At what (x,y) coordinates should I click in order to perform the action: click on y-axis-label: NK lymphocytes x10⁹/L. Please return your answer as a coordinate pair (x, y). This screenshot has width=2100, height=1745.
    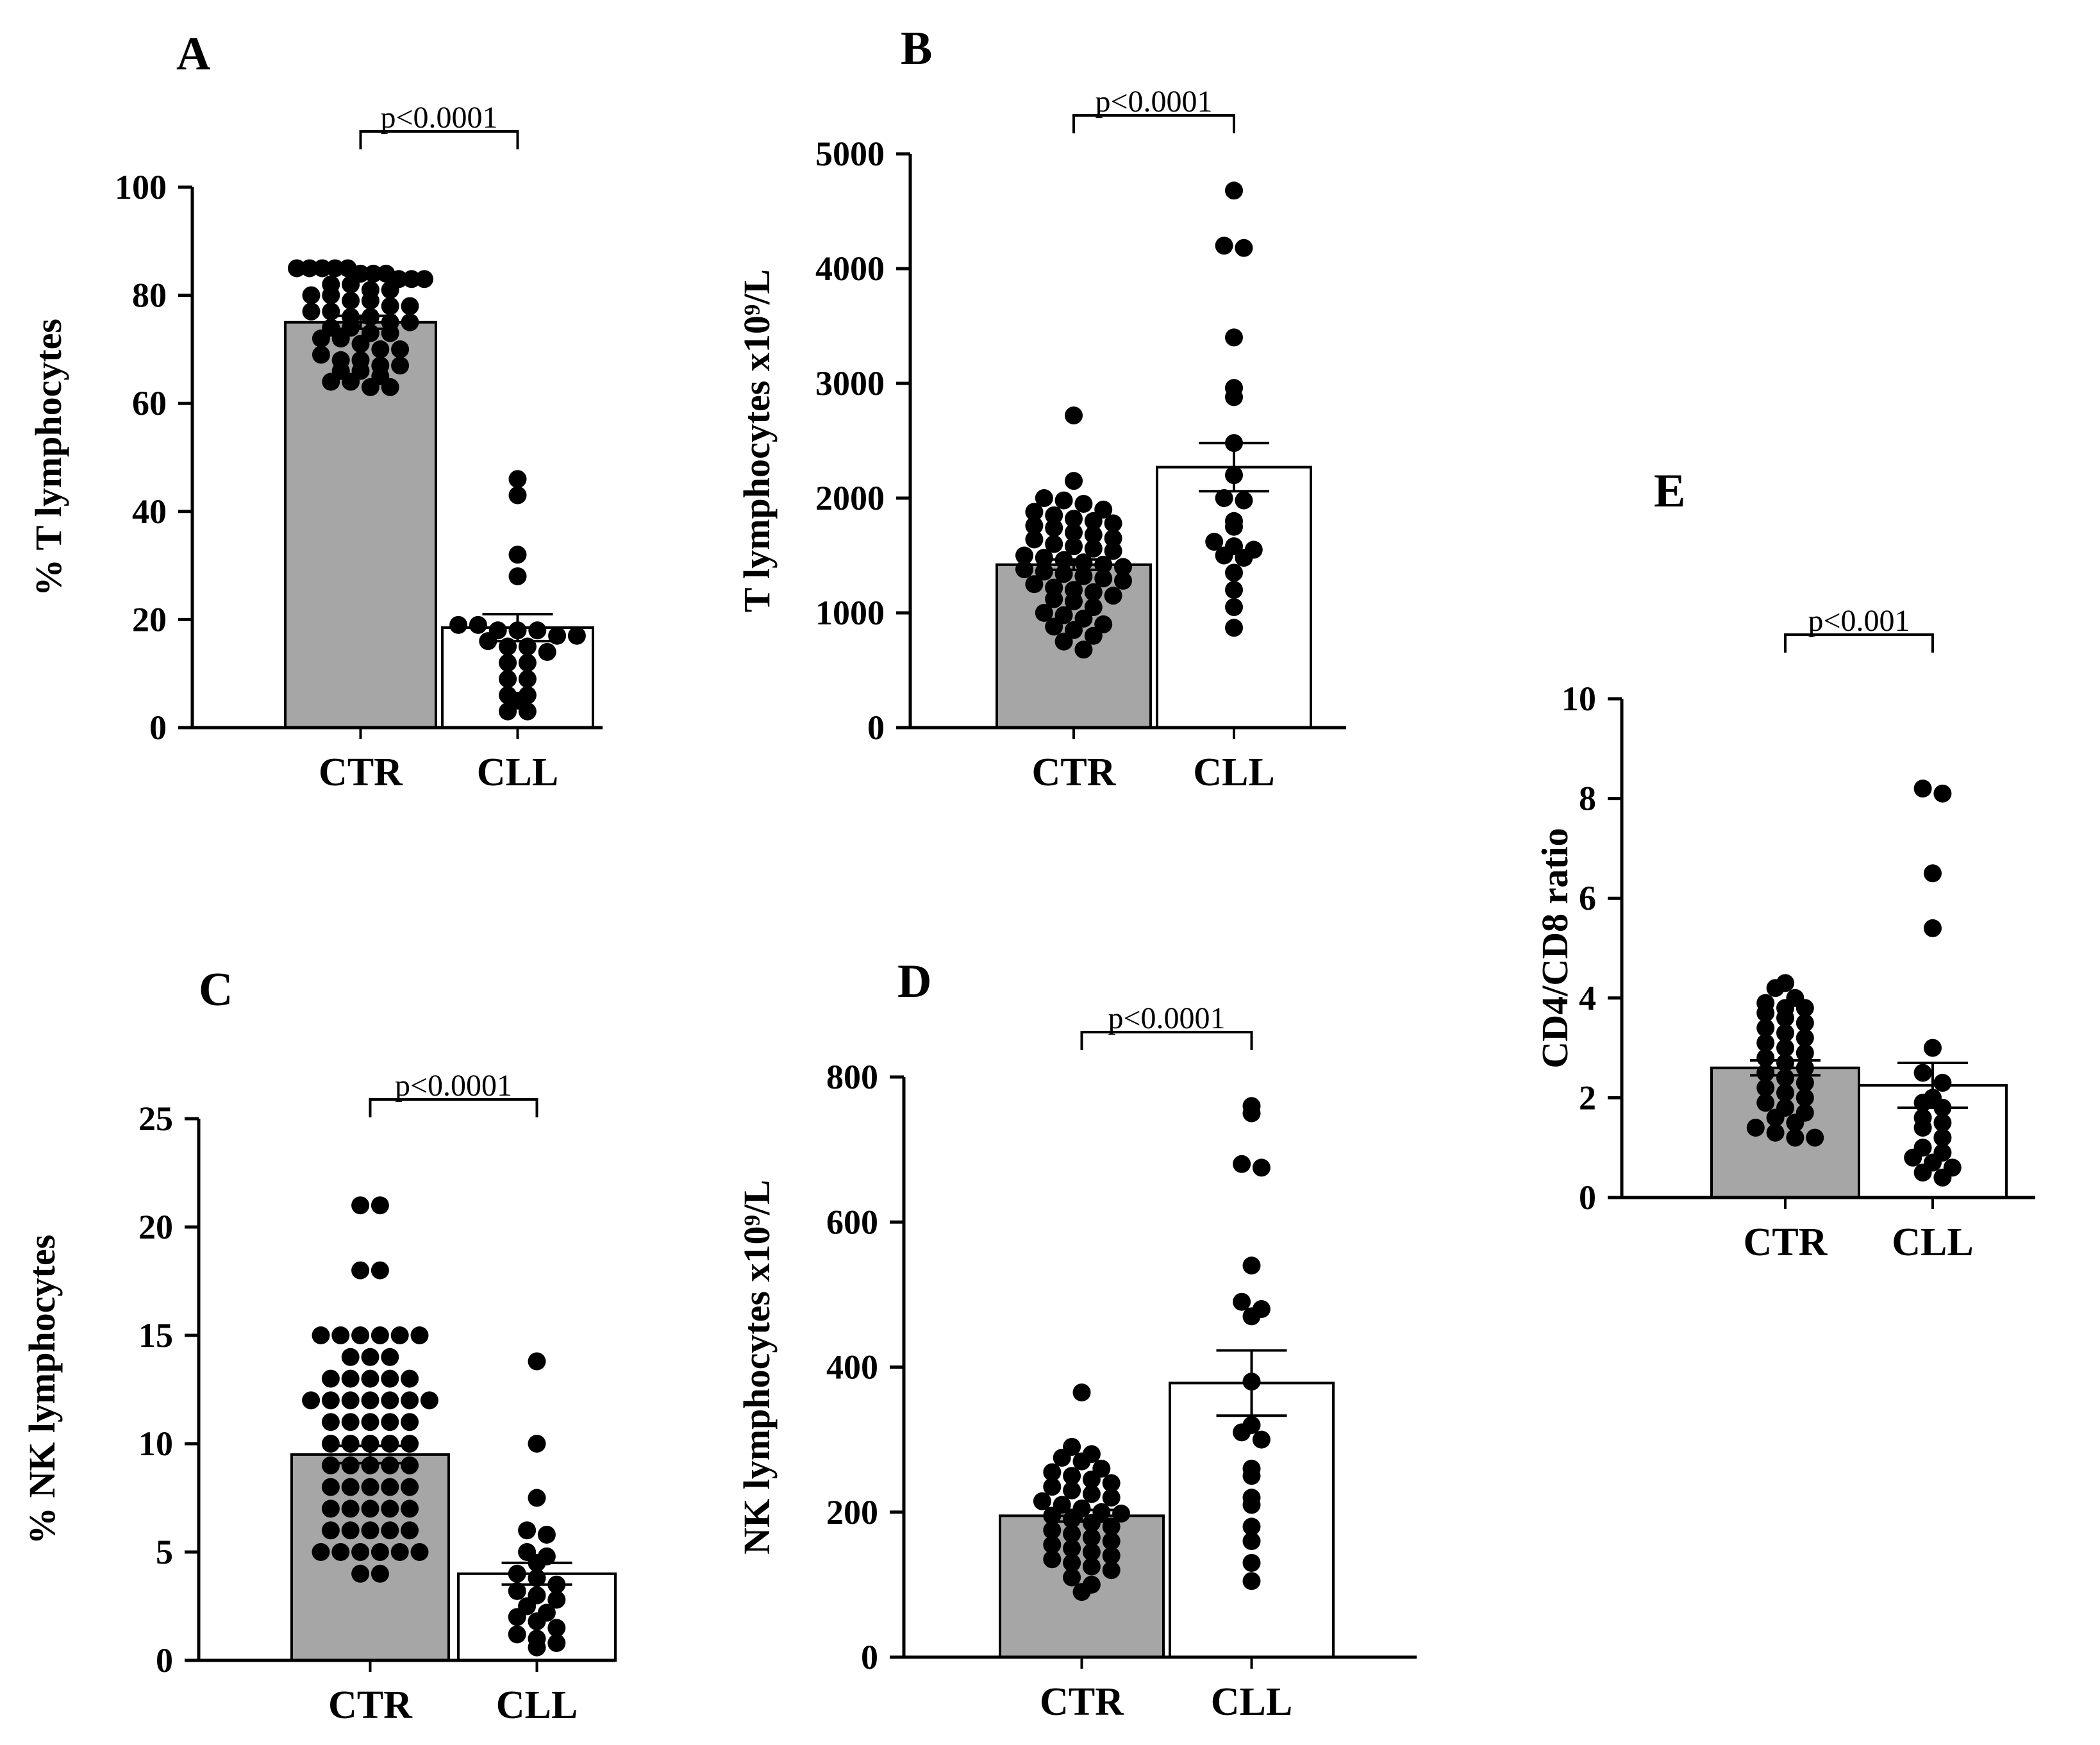
    Looking at the image, I should click on (757, 1368).